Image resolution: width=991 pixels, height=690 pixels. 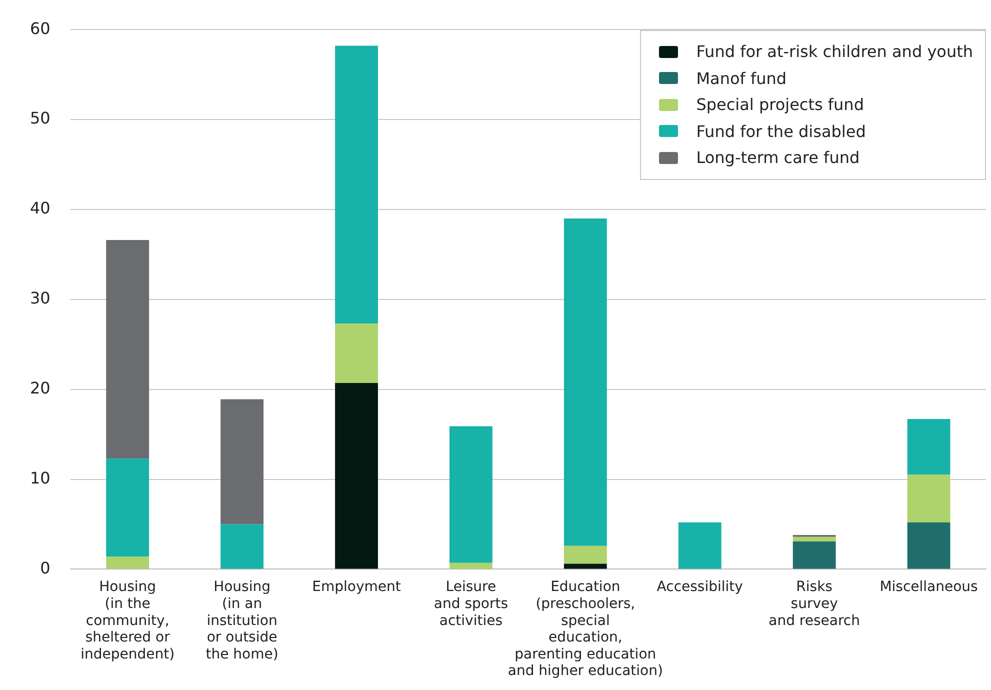 What do you see at coordinates (357, 587) in the screenshot?
I see `x-tick-label: Employment` at bounding box center [357, 587].